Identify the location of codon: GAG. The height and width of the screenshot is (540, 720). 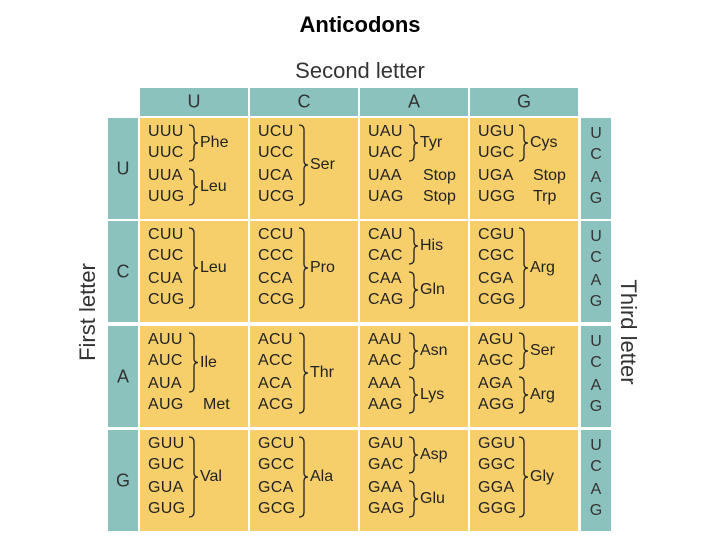
(386, 508).